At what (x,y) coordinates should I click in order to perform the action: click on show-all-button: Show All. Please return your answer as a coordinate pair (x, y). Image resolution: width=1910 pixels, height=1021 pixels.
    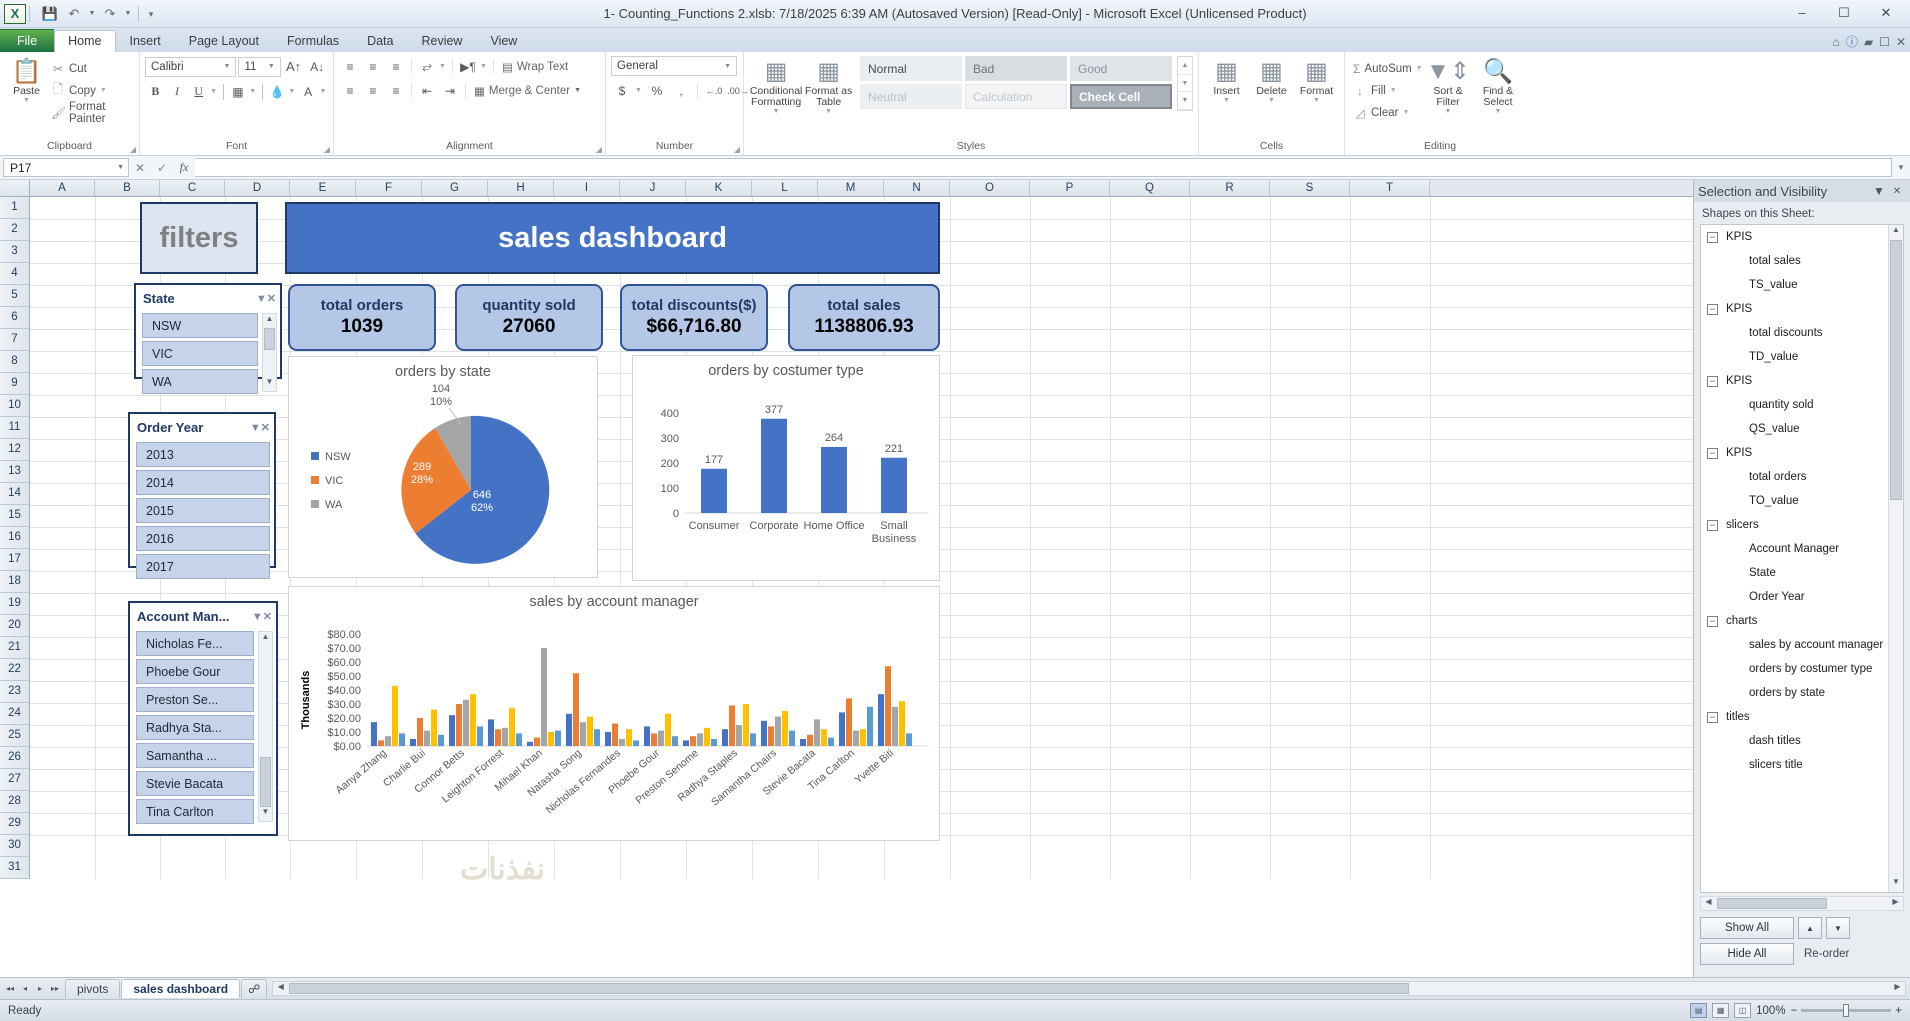
    Looking at the image, I should click on (1747, 928).